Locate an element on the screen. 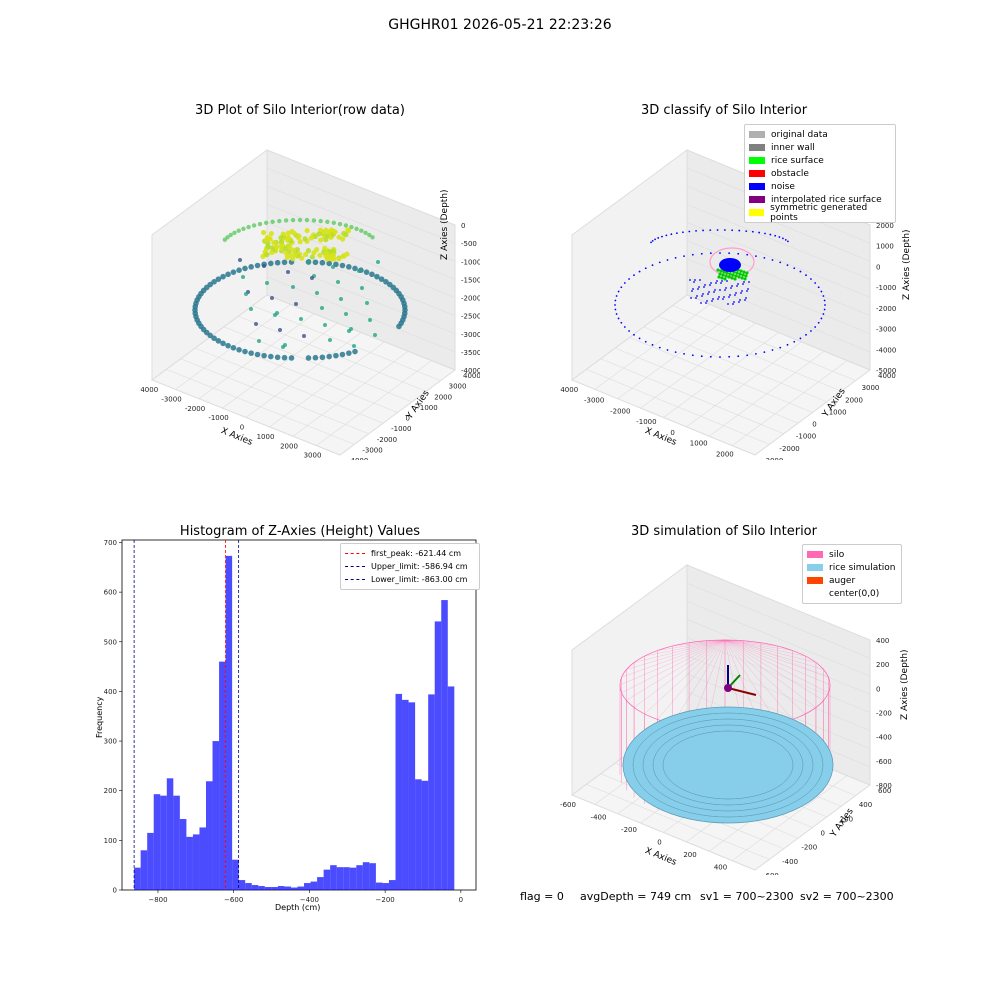 The image size is (1000, 1000). x-tick-label: −600 is located at coordinates (233, 900).